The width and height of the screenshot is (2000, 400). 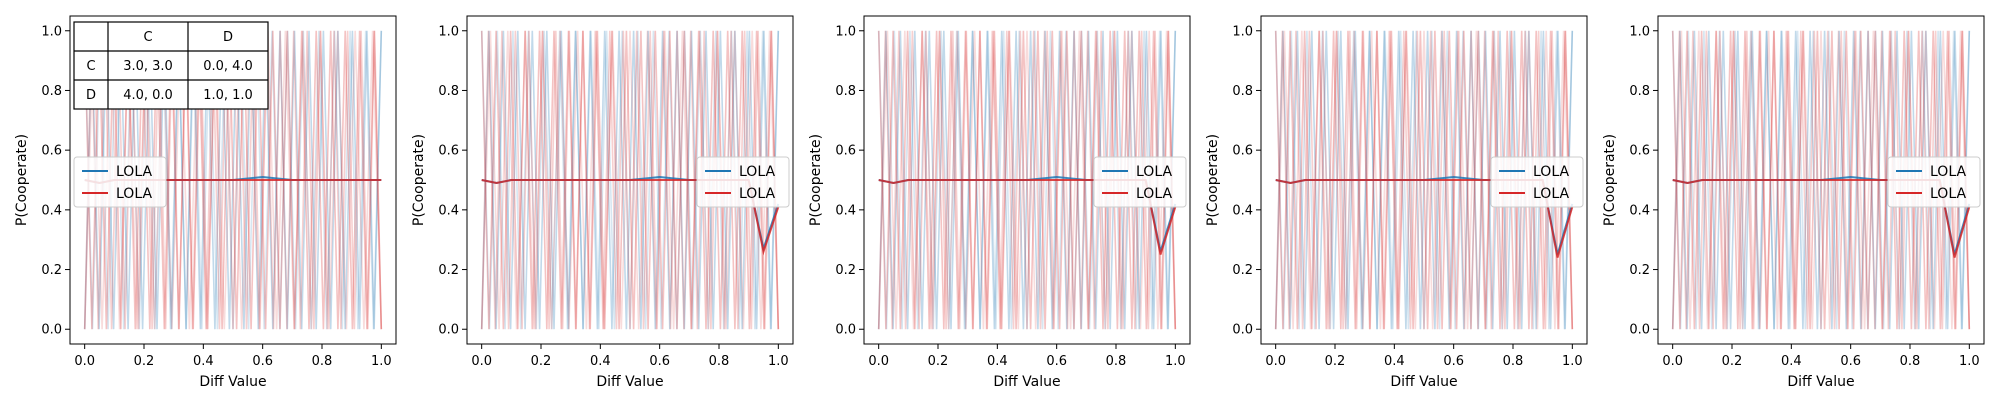 I want to click on payoff-table-cell: 1.0, 1.0, so click(x=228, y=95).